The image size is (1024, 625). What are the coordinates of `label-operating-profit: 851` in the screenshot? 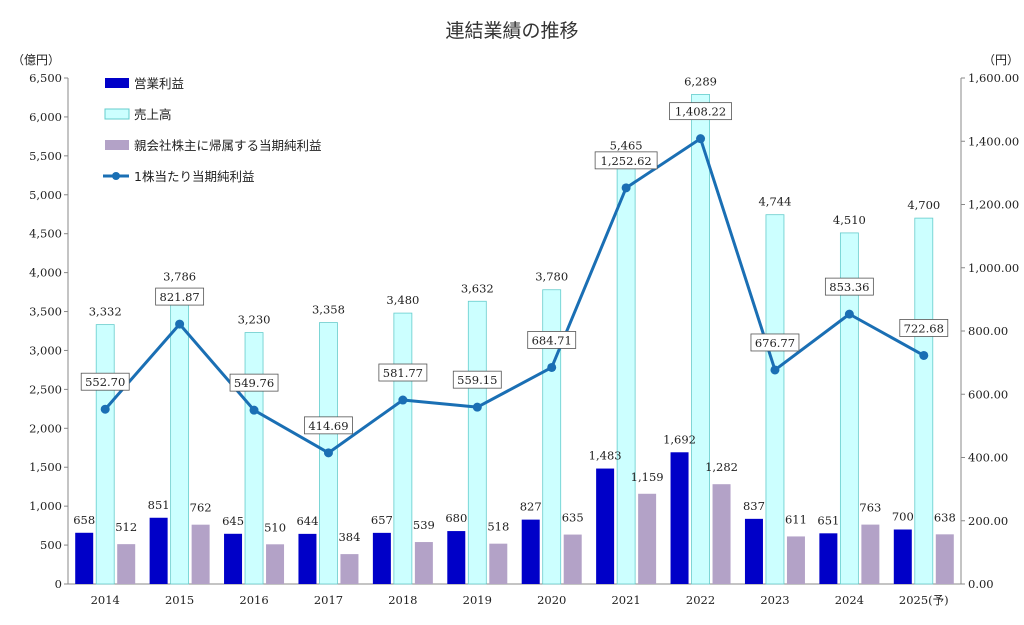 It's located at (159, 505).